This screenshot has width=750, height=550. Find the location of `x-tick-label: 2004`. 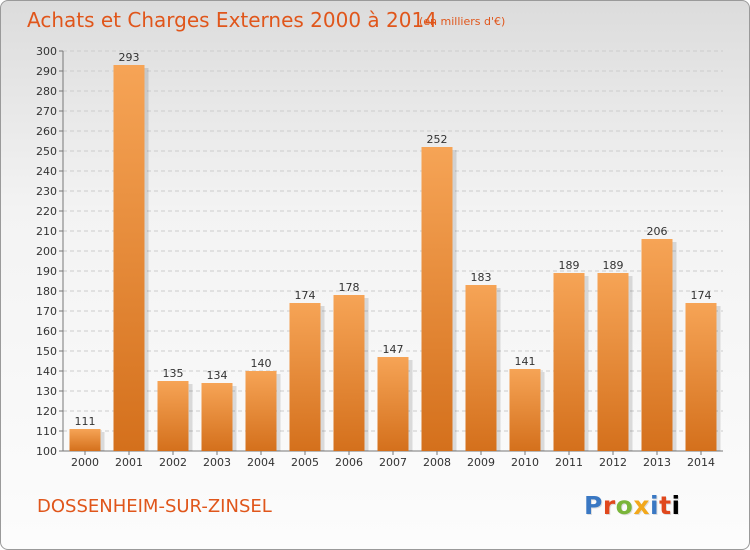

x-tick-label: 2004 is located at coordinates (261, 462).